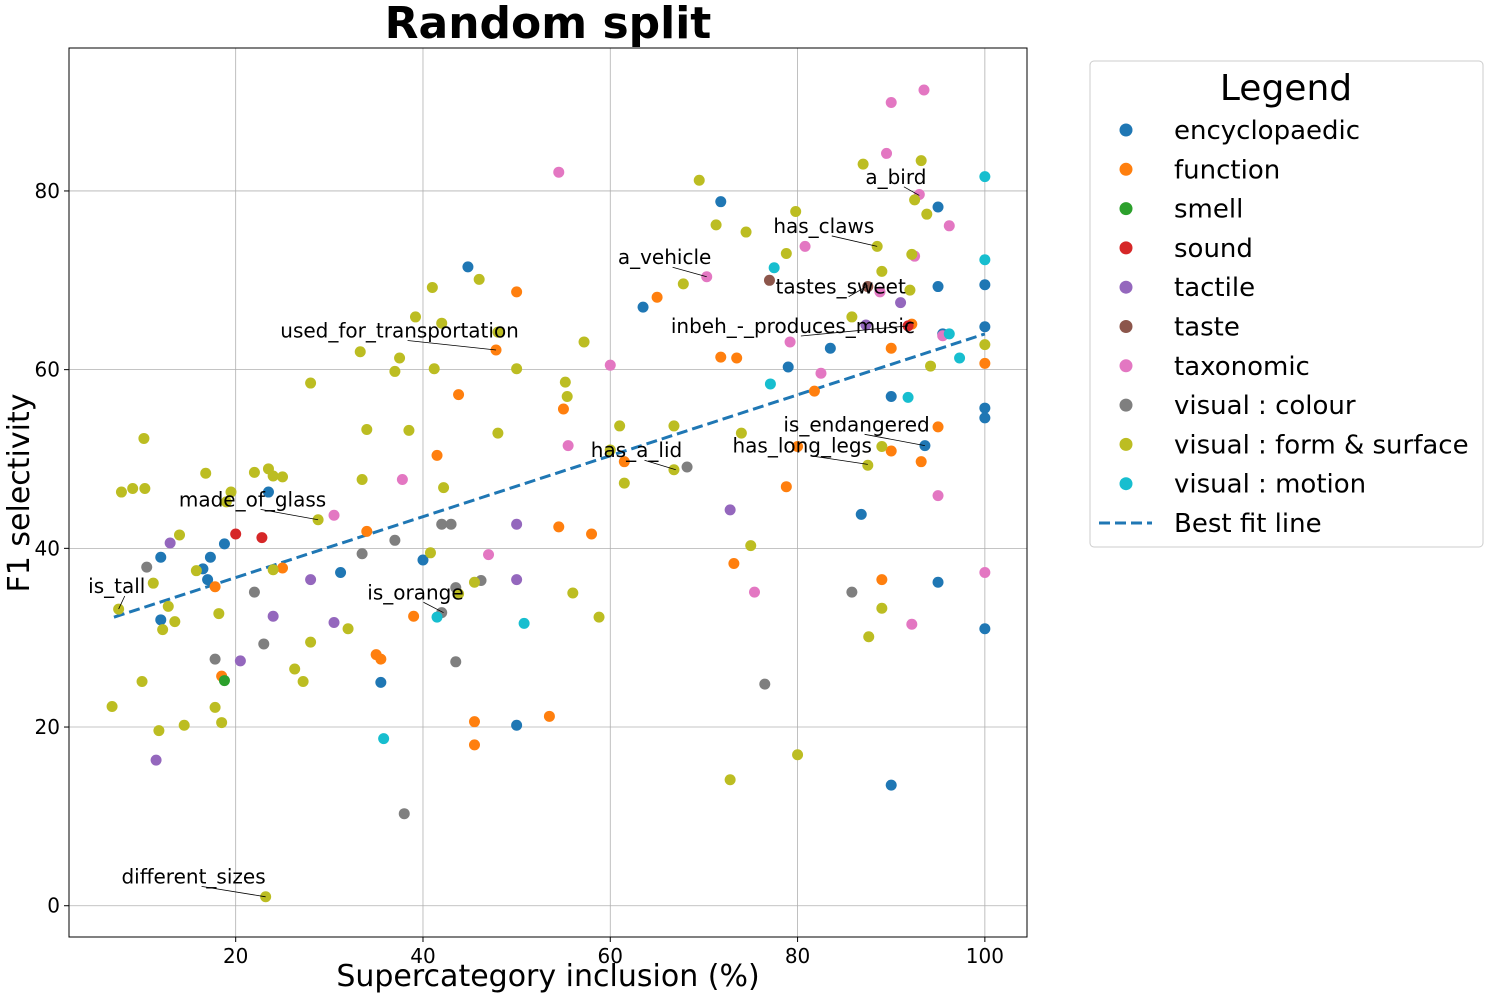  What do you see at coordinates (547, 976) in the screenshot?
I see `x-axis-label: Supercategory inclusion (%)` at bounding box center [547, 976].